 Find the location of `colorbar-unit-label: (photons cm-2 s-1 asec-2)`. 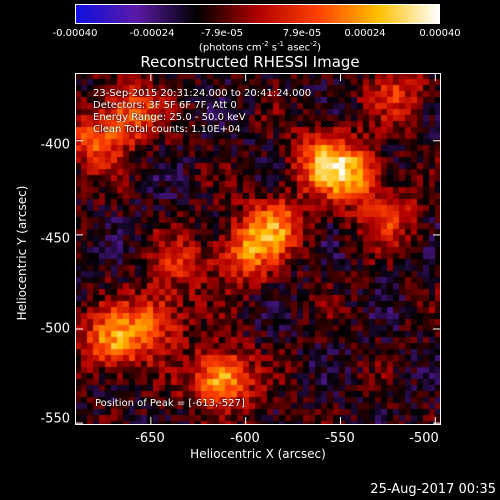

colorbar-unit-label: (photons cm-2 s-1 asec-2) is located at coordinates (260, 47).